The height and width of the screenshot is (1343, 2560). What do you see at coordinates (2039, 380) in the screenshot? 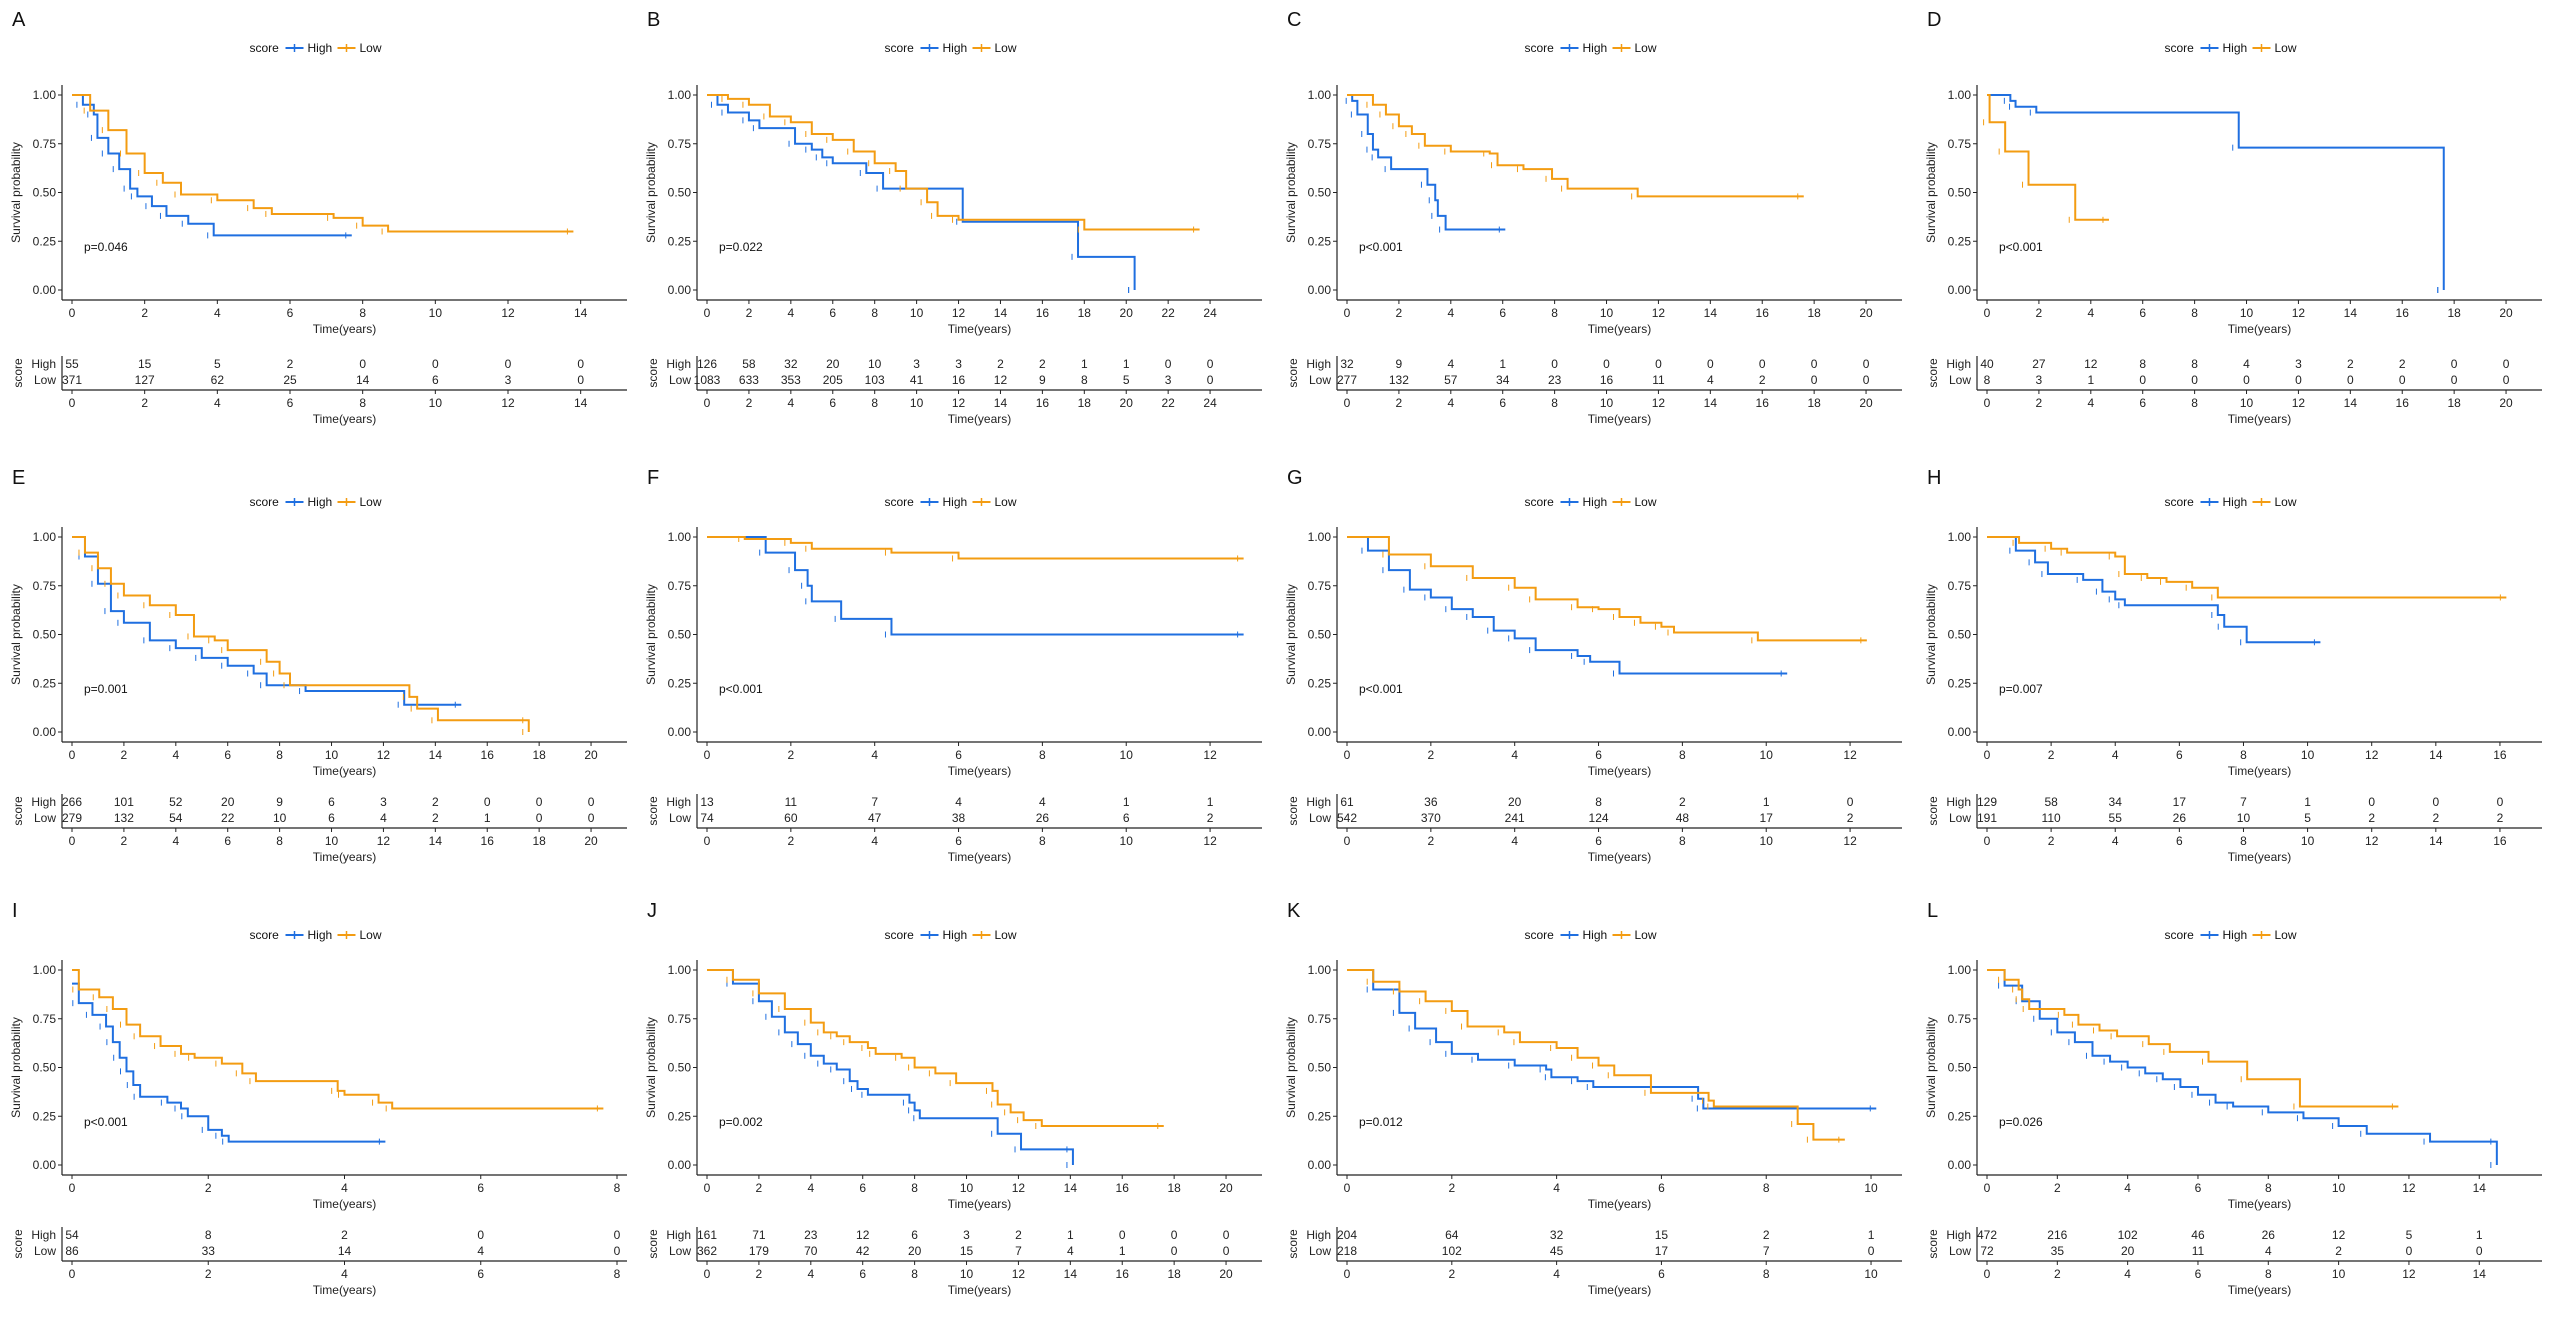
I see `risk-count-low: 3` at bounding box center [2039, 380].